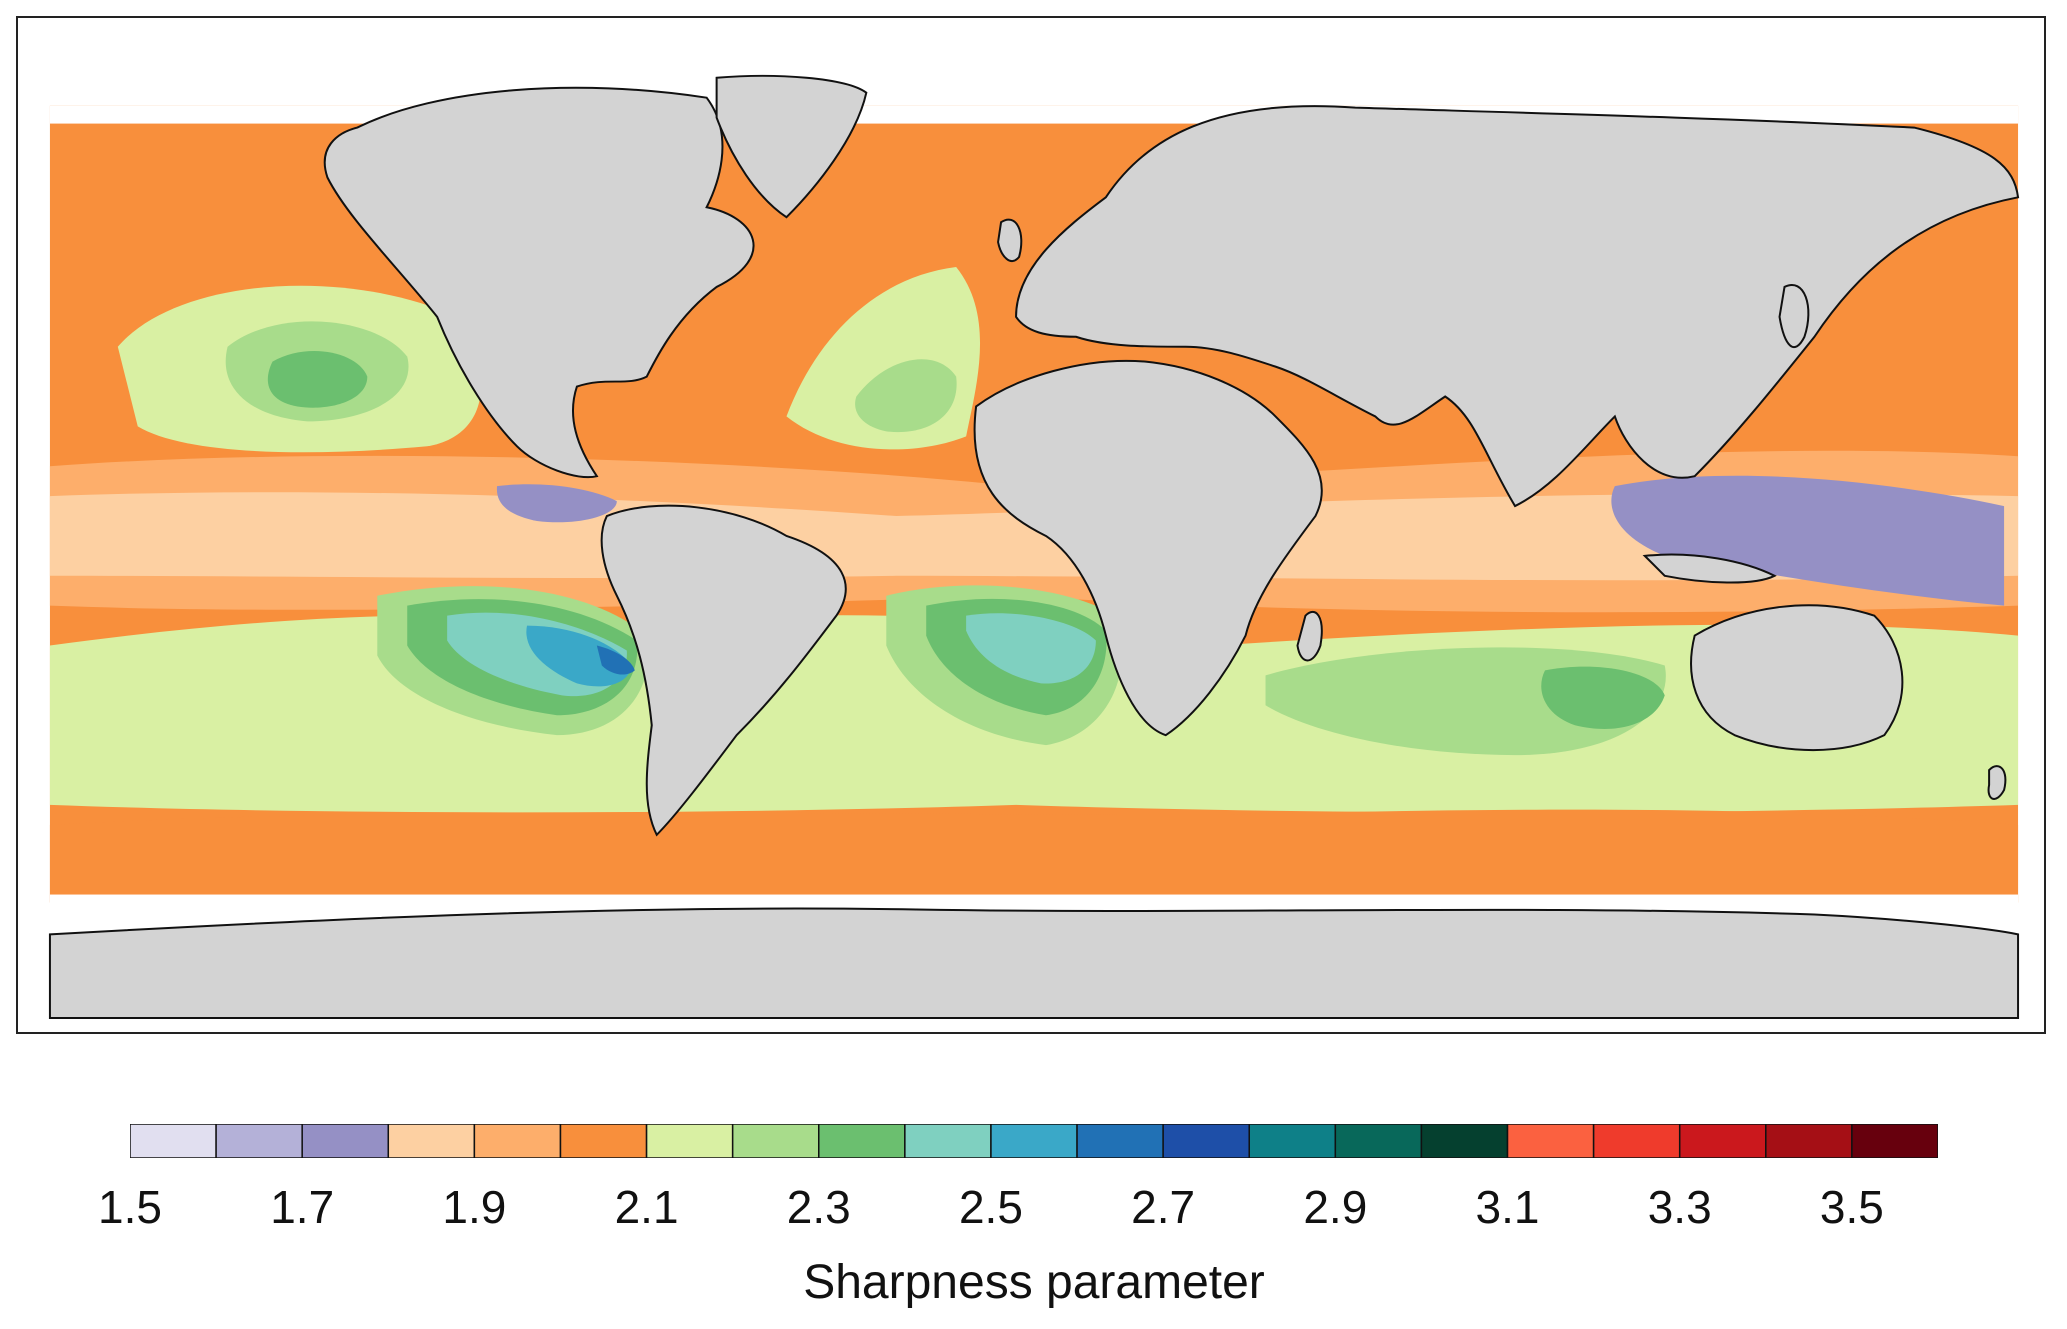  What do you see at coordinates (302, 1207) in the screenshot?
I see `colorbar-tick-label: 1.7` at bounding box center [302, 1207].